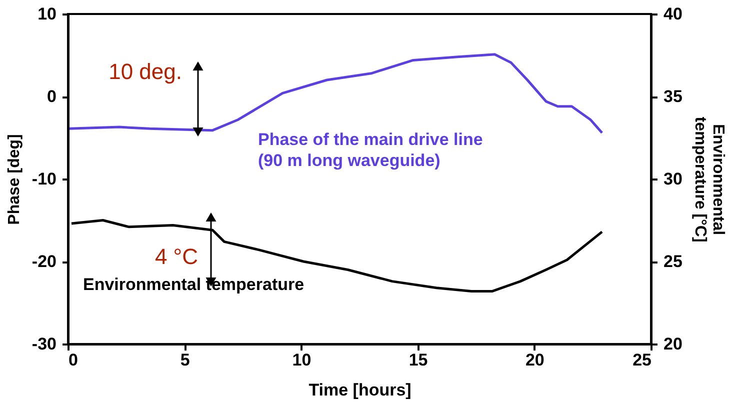 The height and width of the screenshot is (403, 731). What do you see at coordinates (642, 360) in the screenshot?
I see `x-tick-label: 25` at bounding box center [642, 360].